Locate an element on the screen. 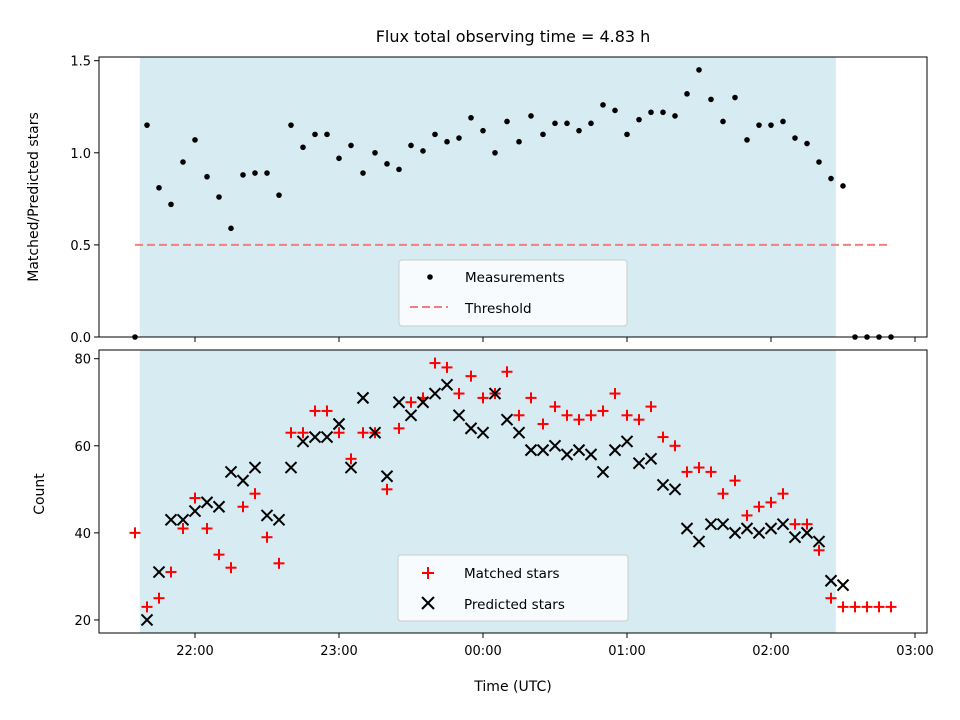  legend-threshold-label: Threshold is located at coordinates (498, 309).